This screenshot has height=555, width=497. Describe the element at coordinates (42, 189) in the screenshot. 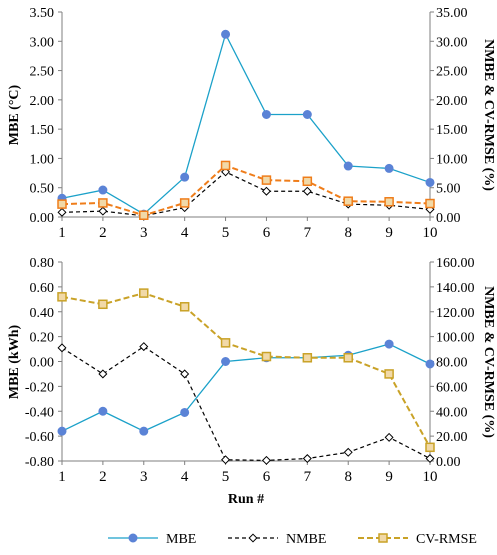

I see `chart-1-y-tick-label: 0.50` at that location.